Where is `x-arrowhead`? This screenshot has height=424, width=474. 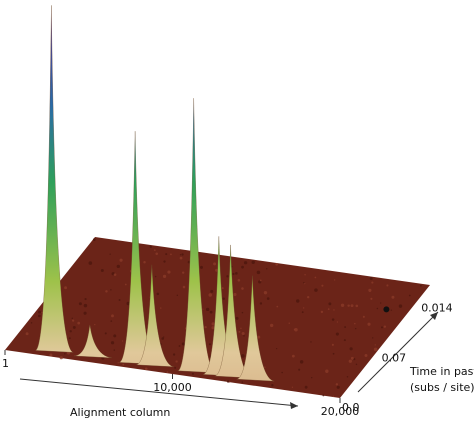
x-arrowhead is located at coordinates (294, 405).